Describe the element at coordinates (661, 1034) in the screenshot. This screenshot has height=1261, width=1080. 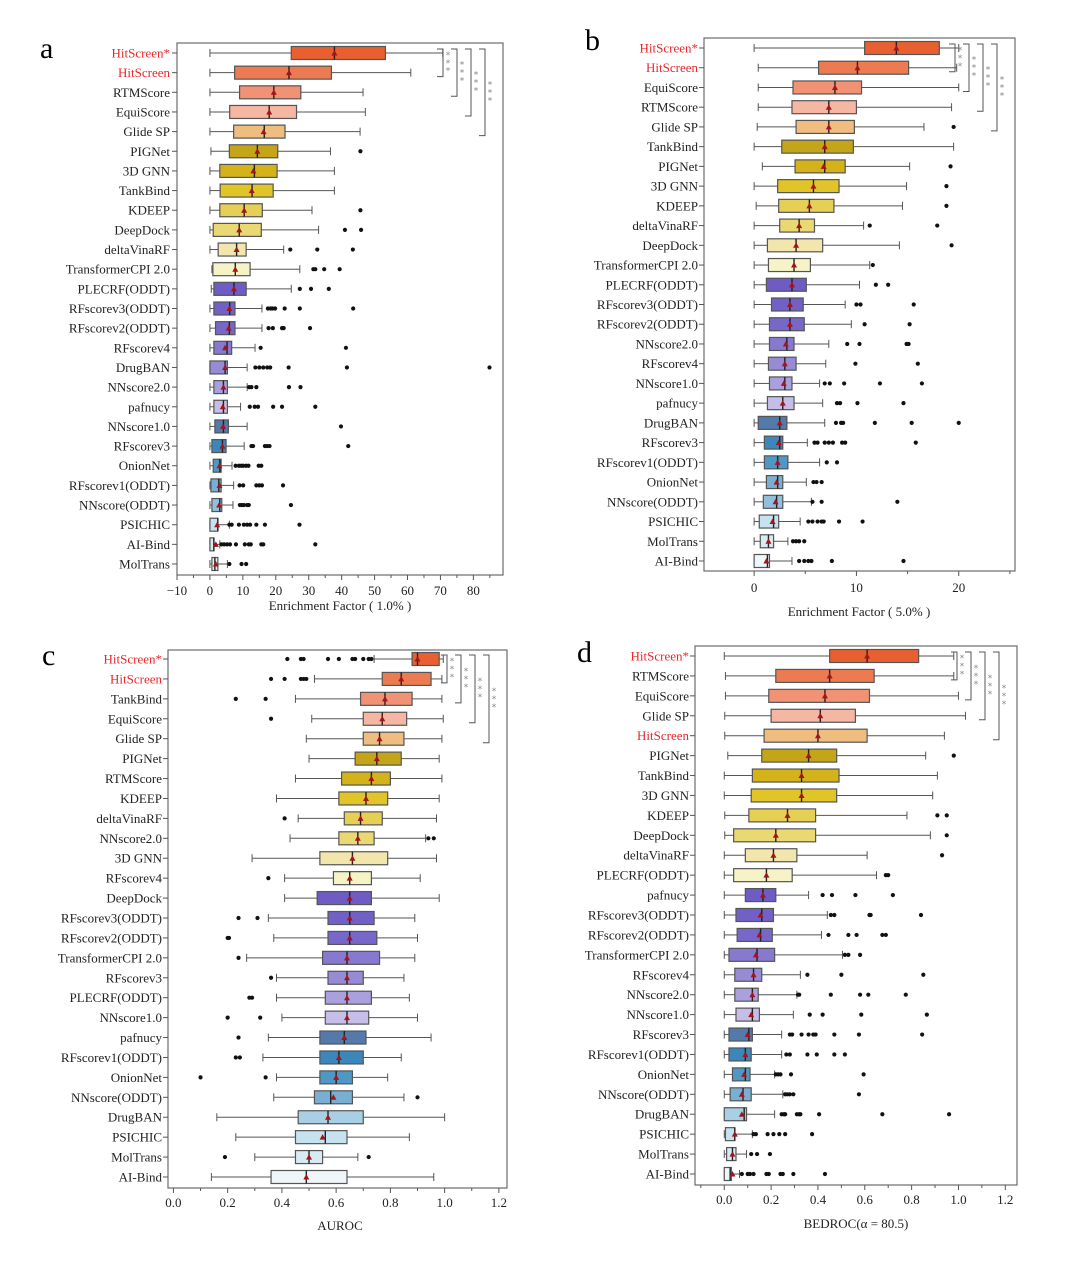
I see `category-label: RFscorev3` at that location.